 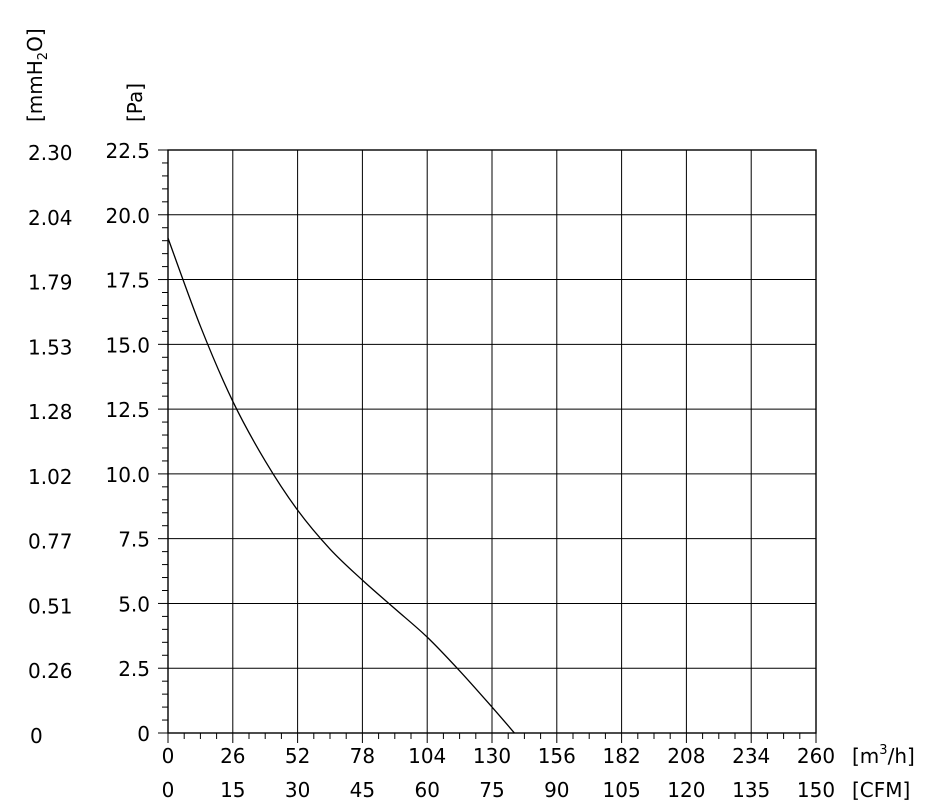 What do you see at coordinates (36, 736) in the screenshot?
I see `y-tick-label-mmh2o: 0` at bounding box center [36, 736].